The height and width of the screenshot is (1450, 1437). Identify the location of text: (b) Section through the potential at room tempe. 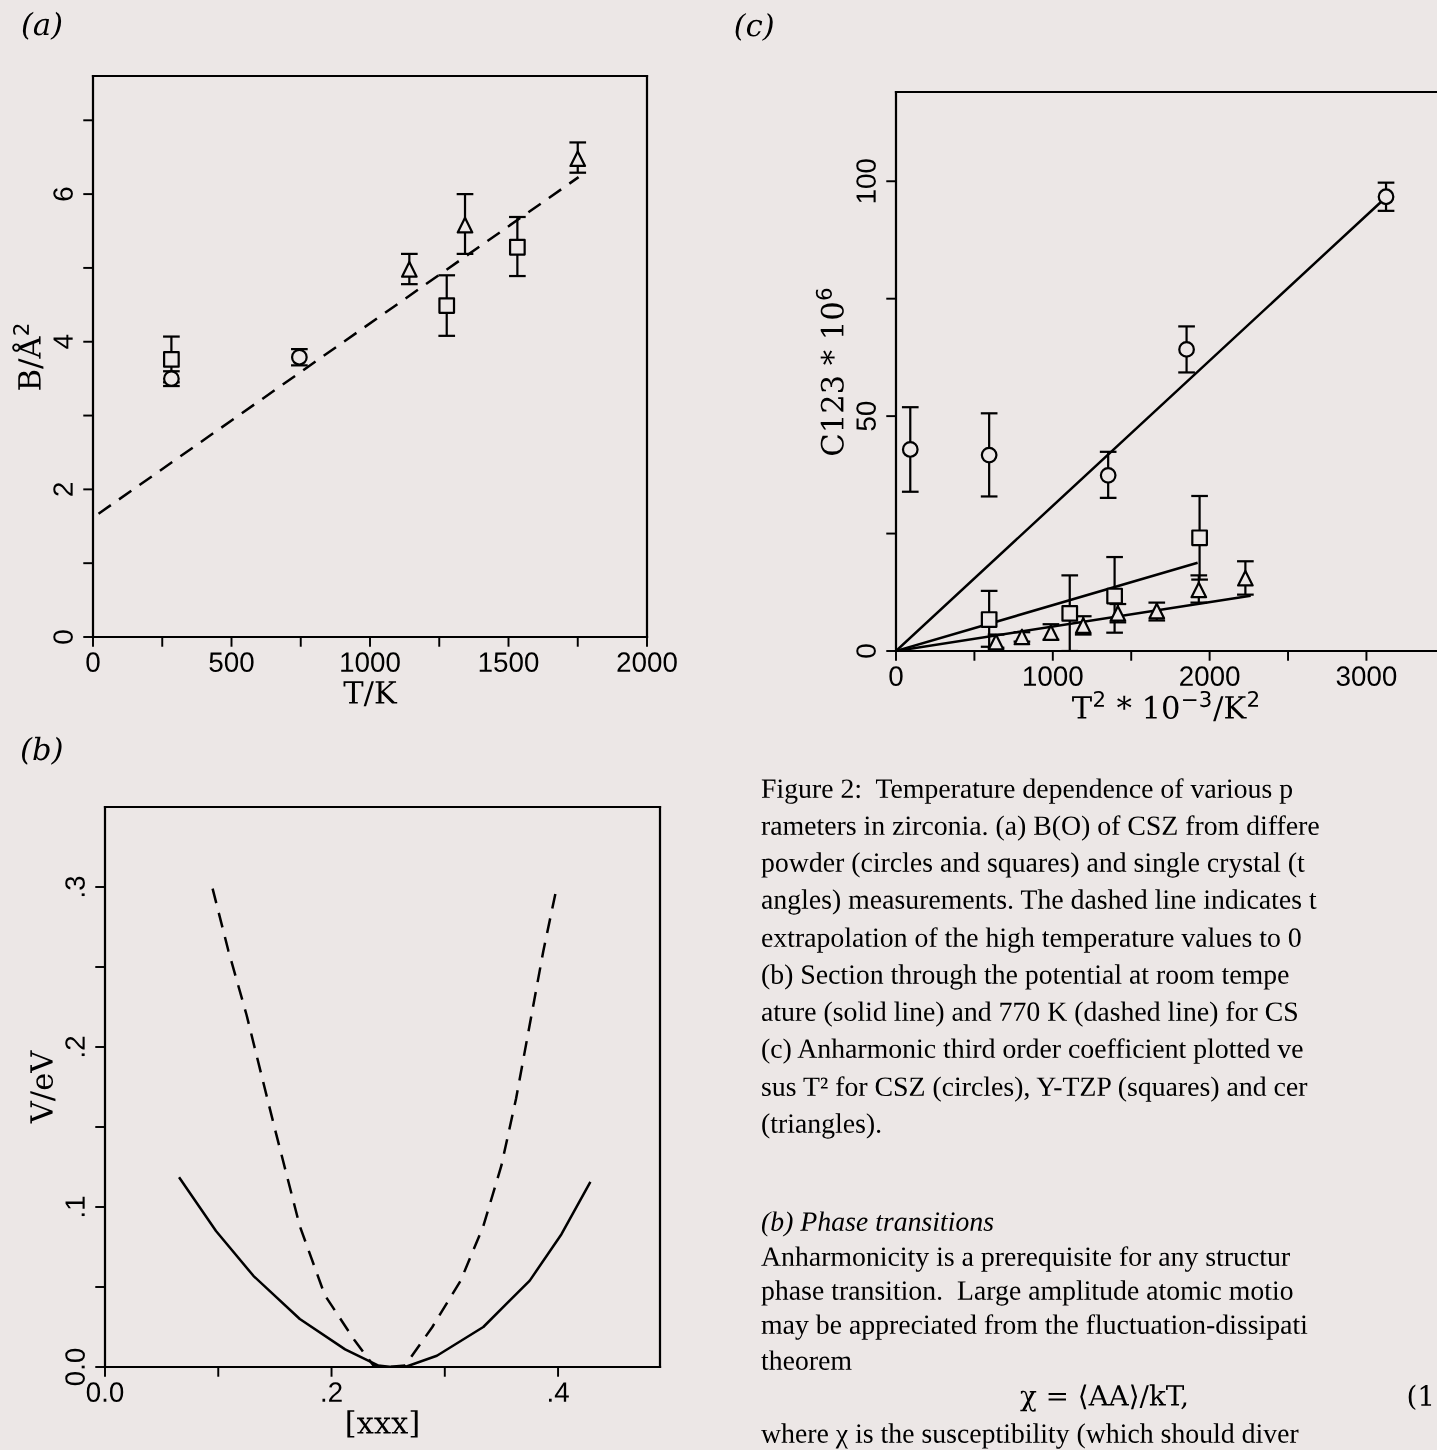
(1025, 977).